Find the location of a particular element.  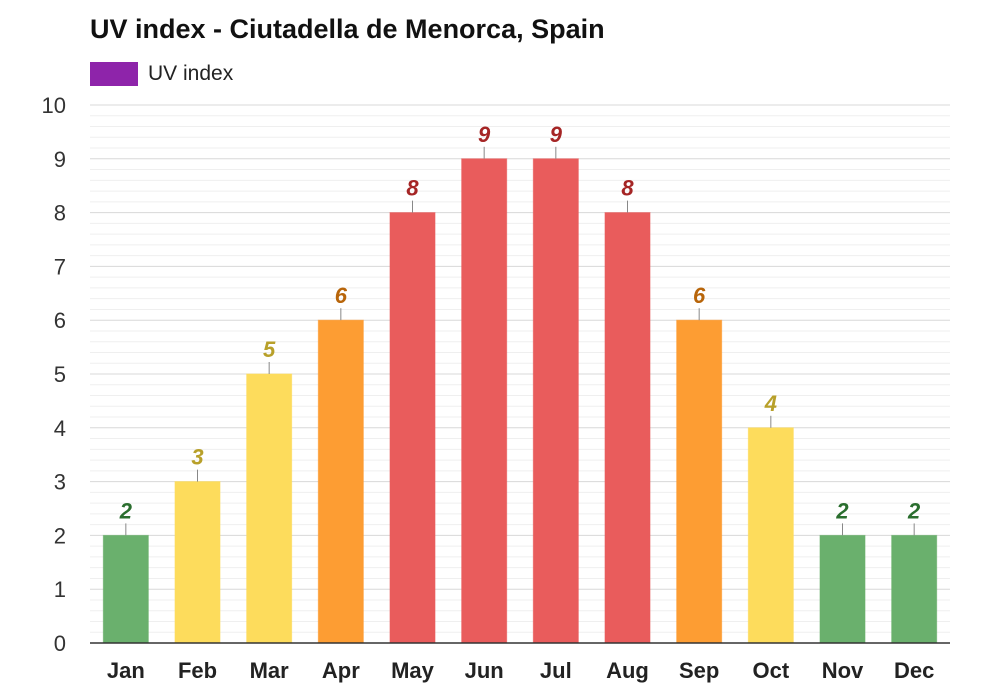

bar-oct is located at coordinates (770, 535).